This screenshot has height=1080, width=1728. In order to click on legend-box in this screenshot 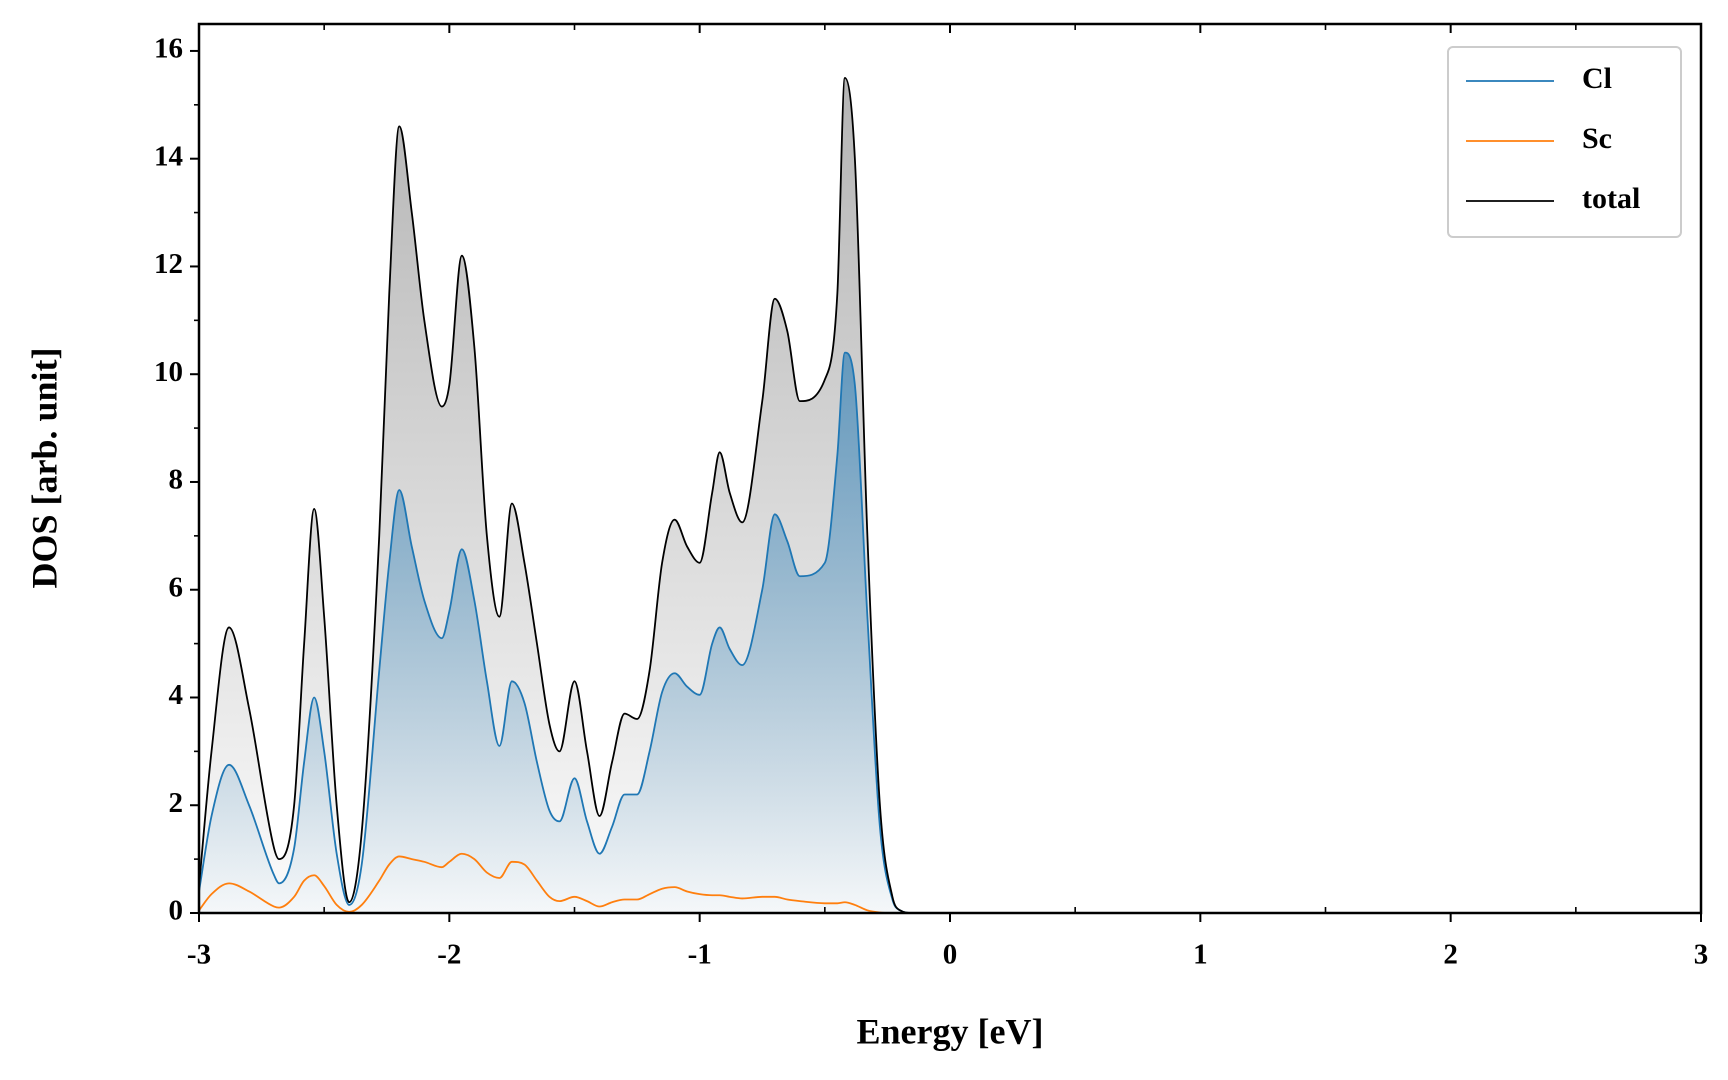, I will do `click(1564, 142)`.